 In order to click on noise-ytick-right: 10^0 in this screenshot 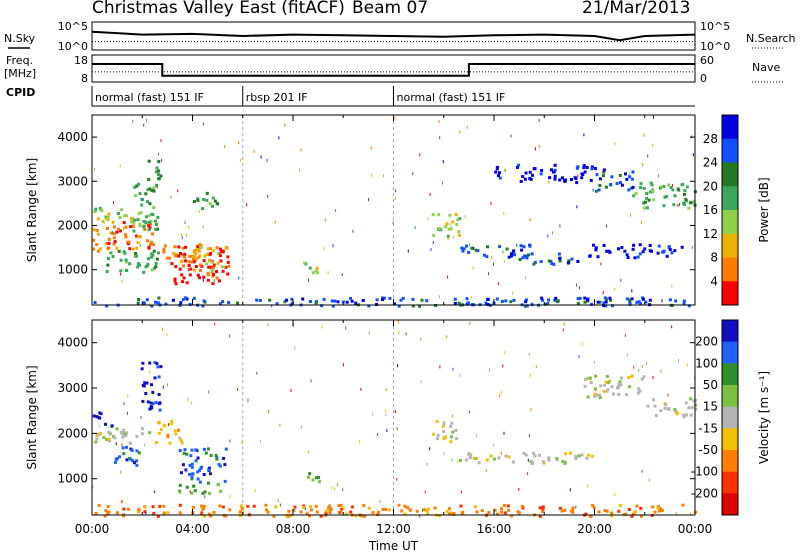, I will do `click(715, 46)`.